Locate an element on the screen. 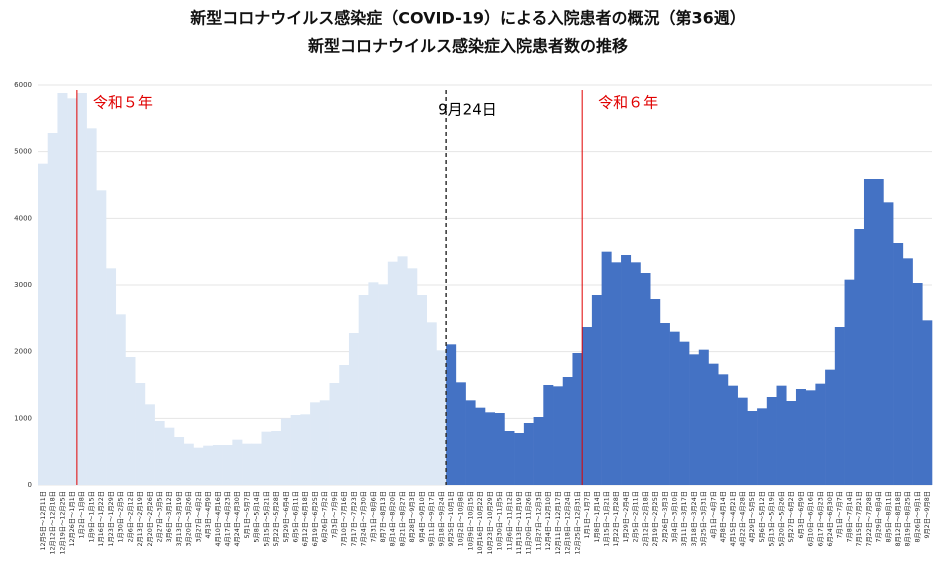  x-tick-label: 12月19日～12月25日 is located at coordinates (62, 523).